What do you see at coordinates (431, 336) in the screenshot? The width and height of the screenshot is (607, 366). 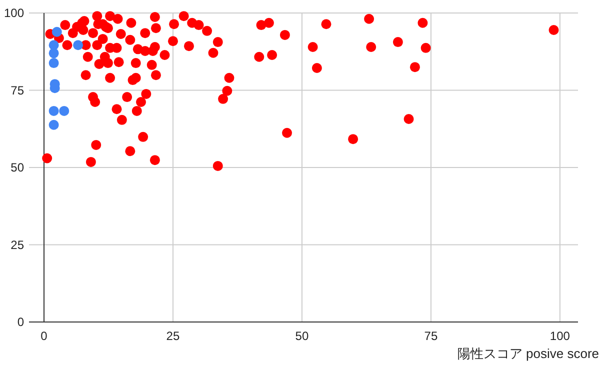 I see `x-tick-label: 75` at bounding box center [431, 336].